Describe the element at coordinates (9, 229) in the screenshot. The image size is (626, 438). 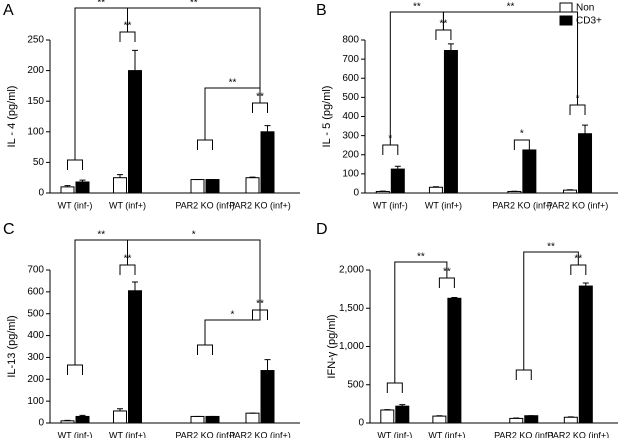
I see `panel-label: C` at that location.